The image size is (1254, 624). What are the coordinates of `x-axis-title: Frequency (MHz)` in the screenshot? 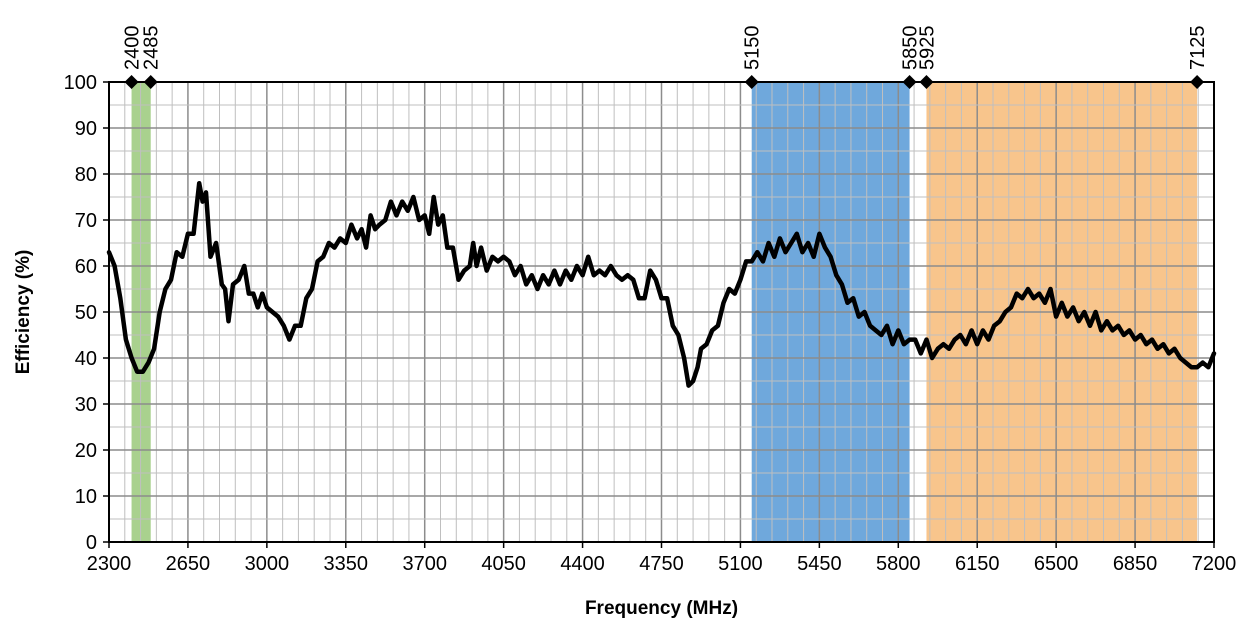 It's located at (661, 608).